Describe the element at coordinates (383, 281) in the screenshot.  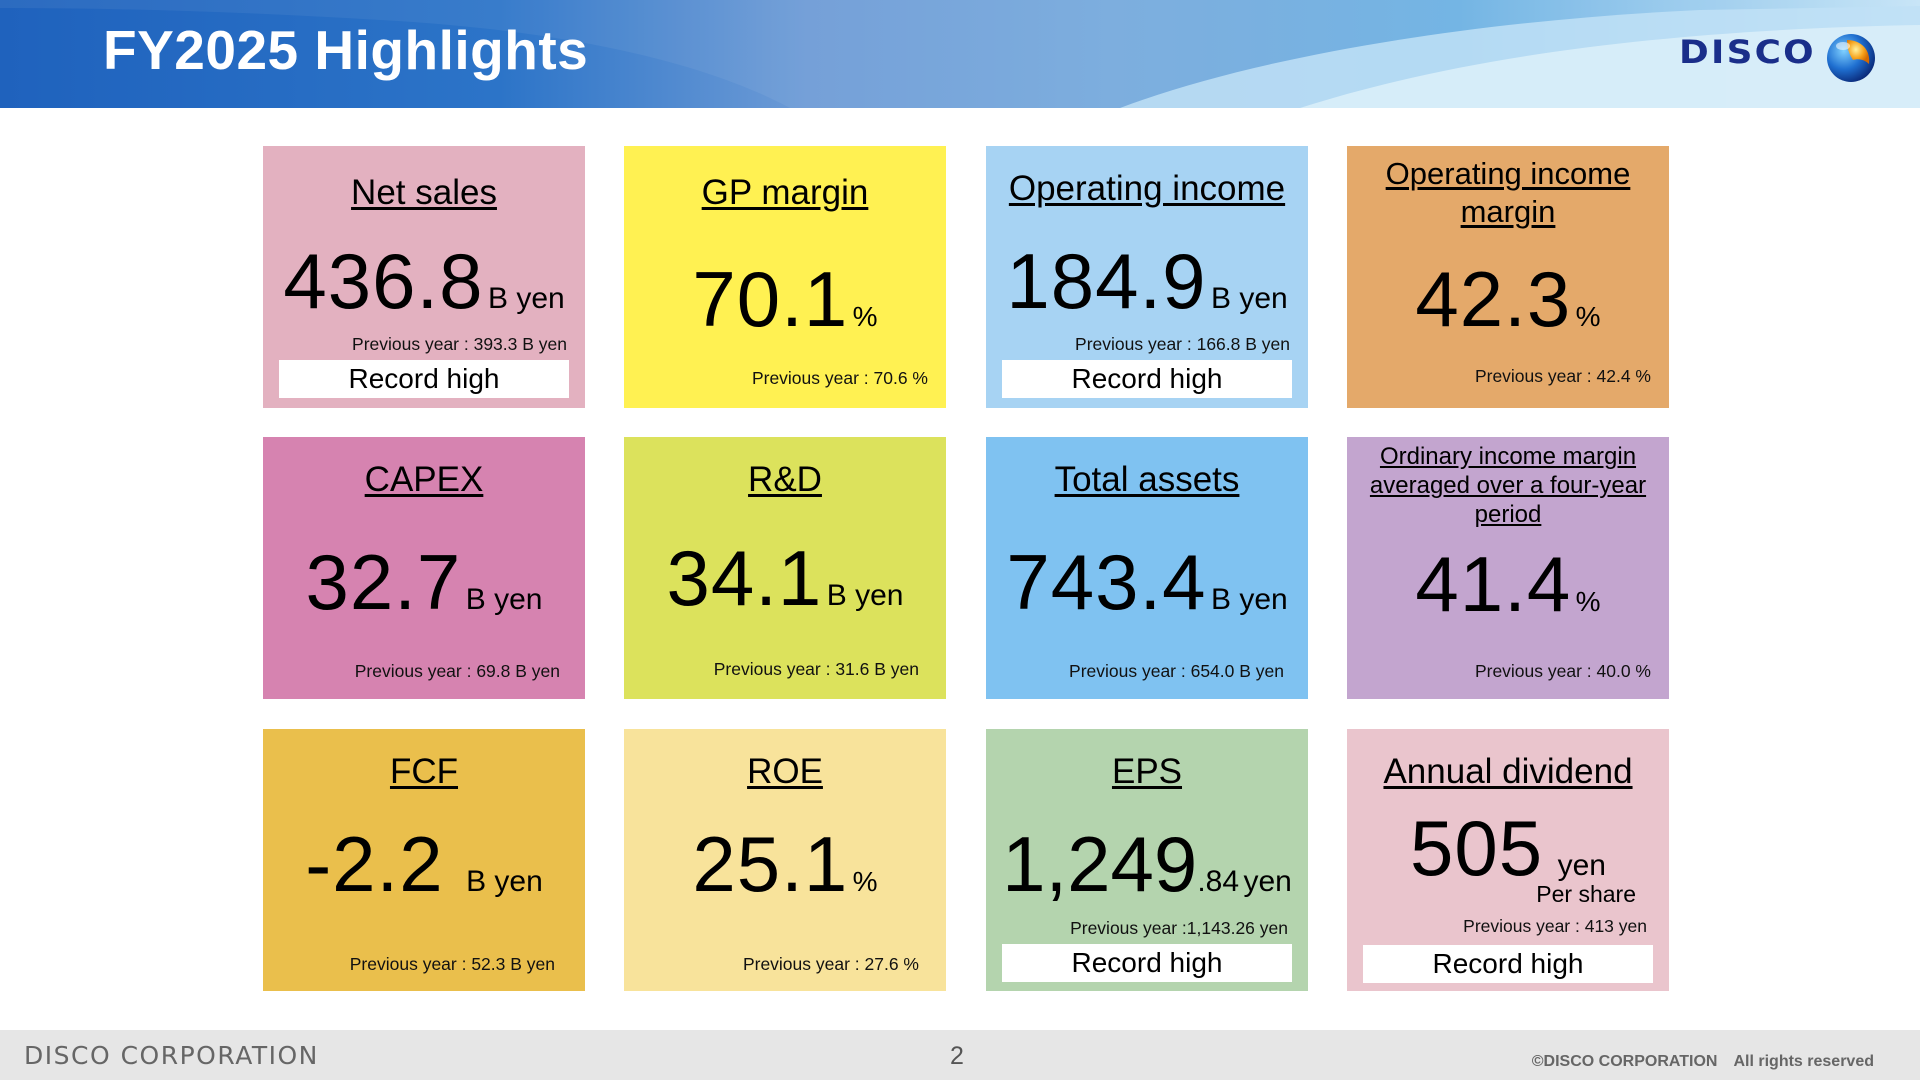
I see `value-number: 436.8` at that location.